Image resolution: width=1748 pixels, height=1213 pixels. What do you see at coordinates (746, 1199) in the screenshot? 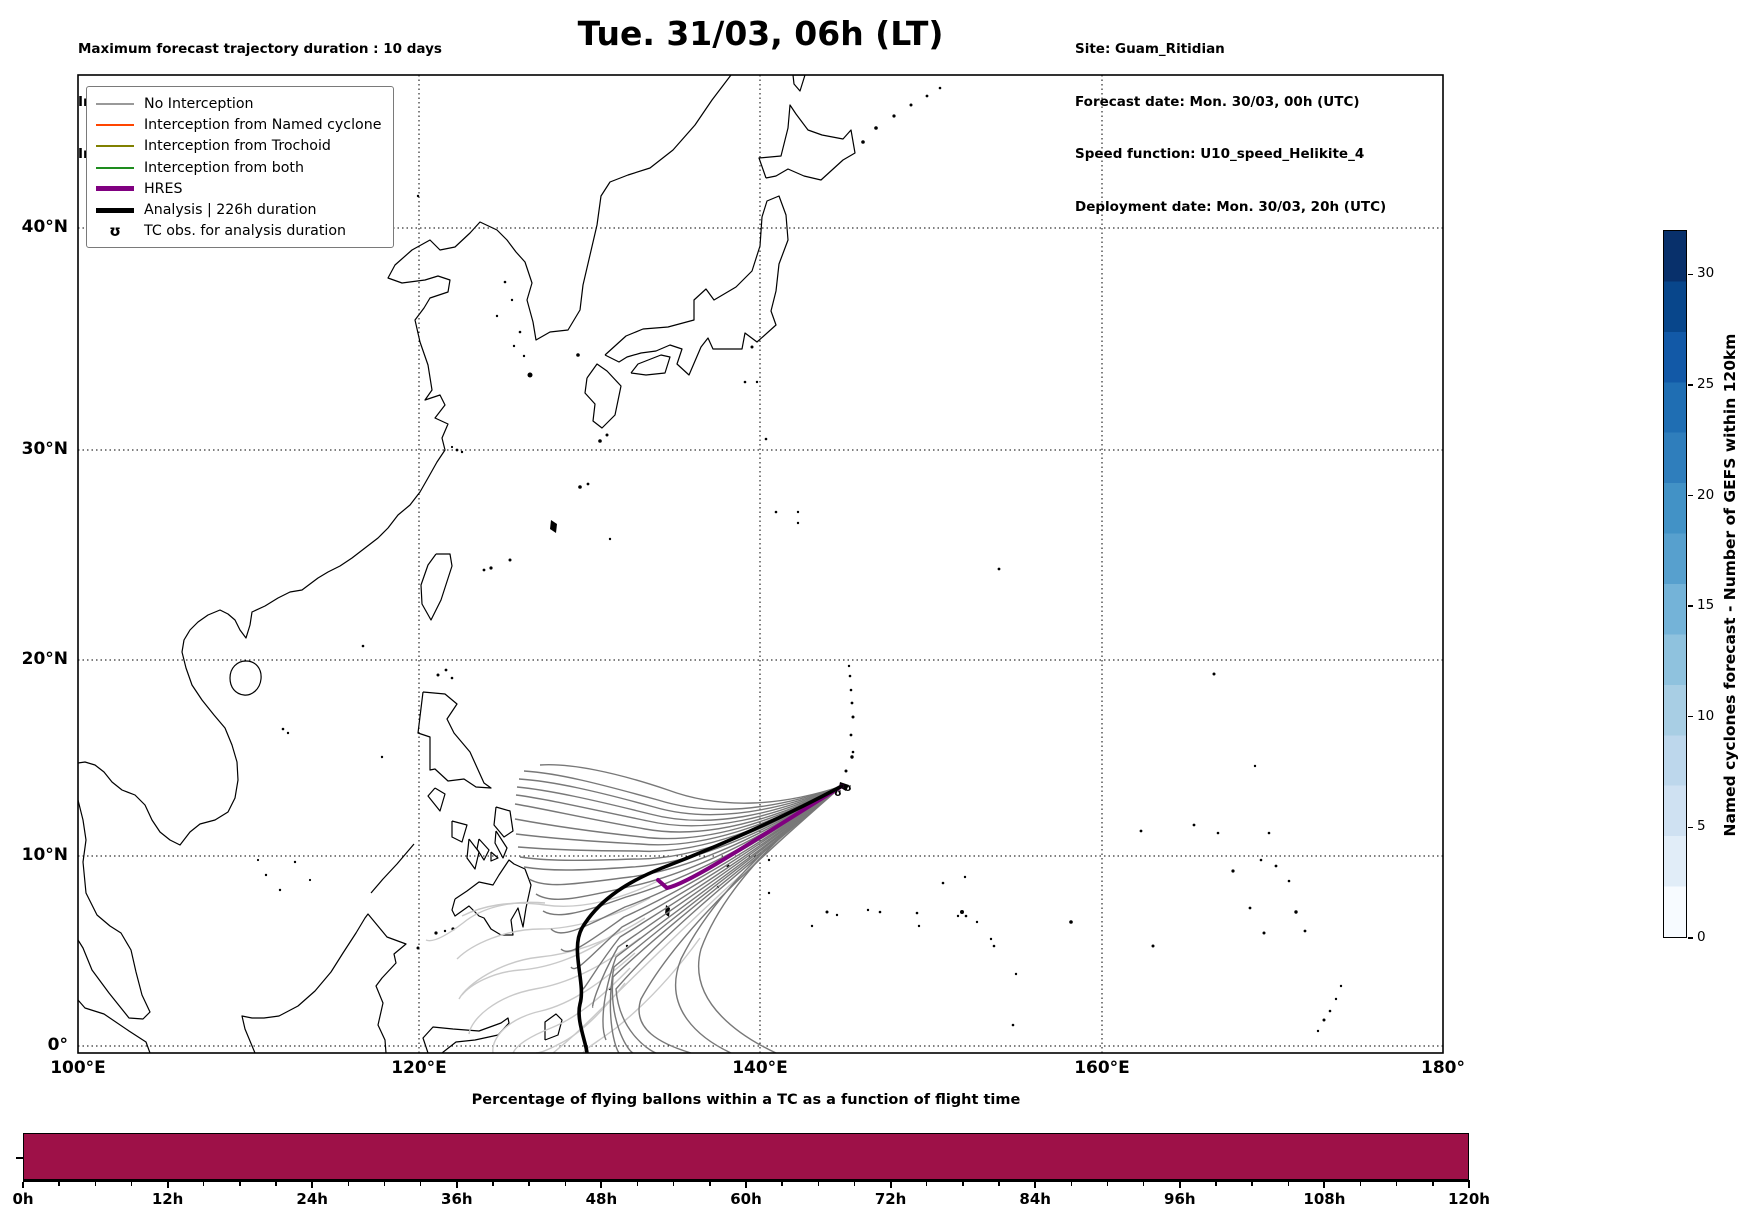
I see `bottom-axis-tick-label: 60h` at bounding box center [746, 1199].